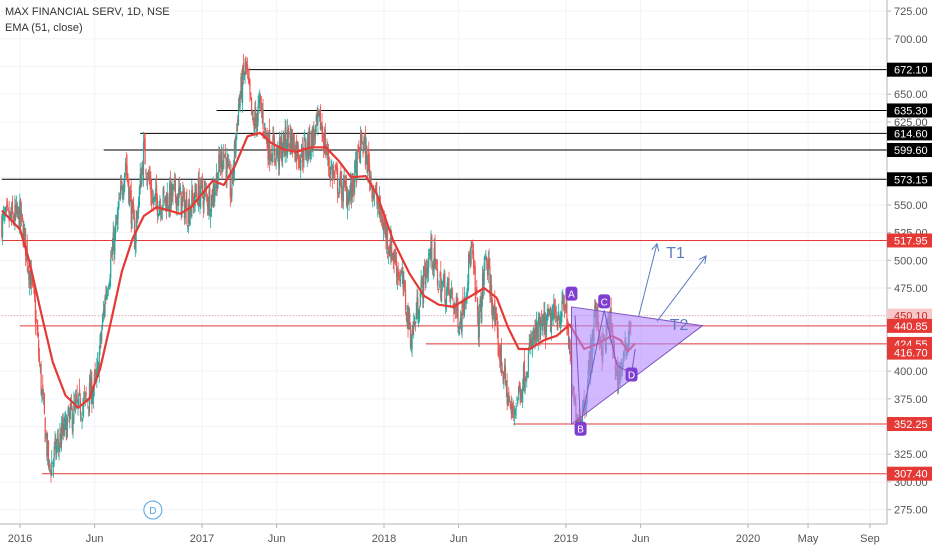 The width and height of the screenshot is (932, 555). What do you see at coordinates (87, 12) in the screenshot?
I see `symbol-title: MAX FINANCIAL SERV, 1D, NSE` at bounding box center [87, 12].